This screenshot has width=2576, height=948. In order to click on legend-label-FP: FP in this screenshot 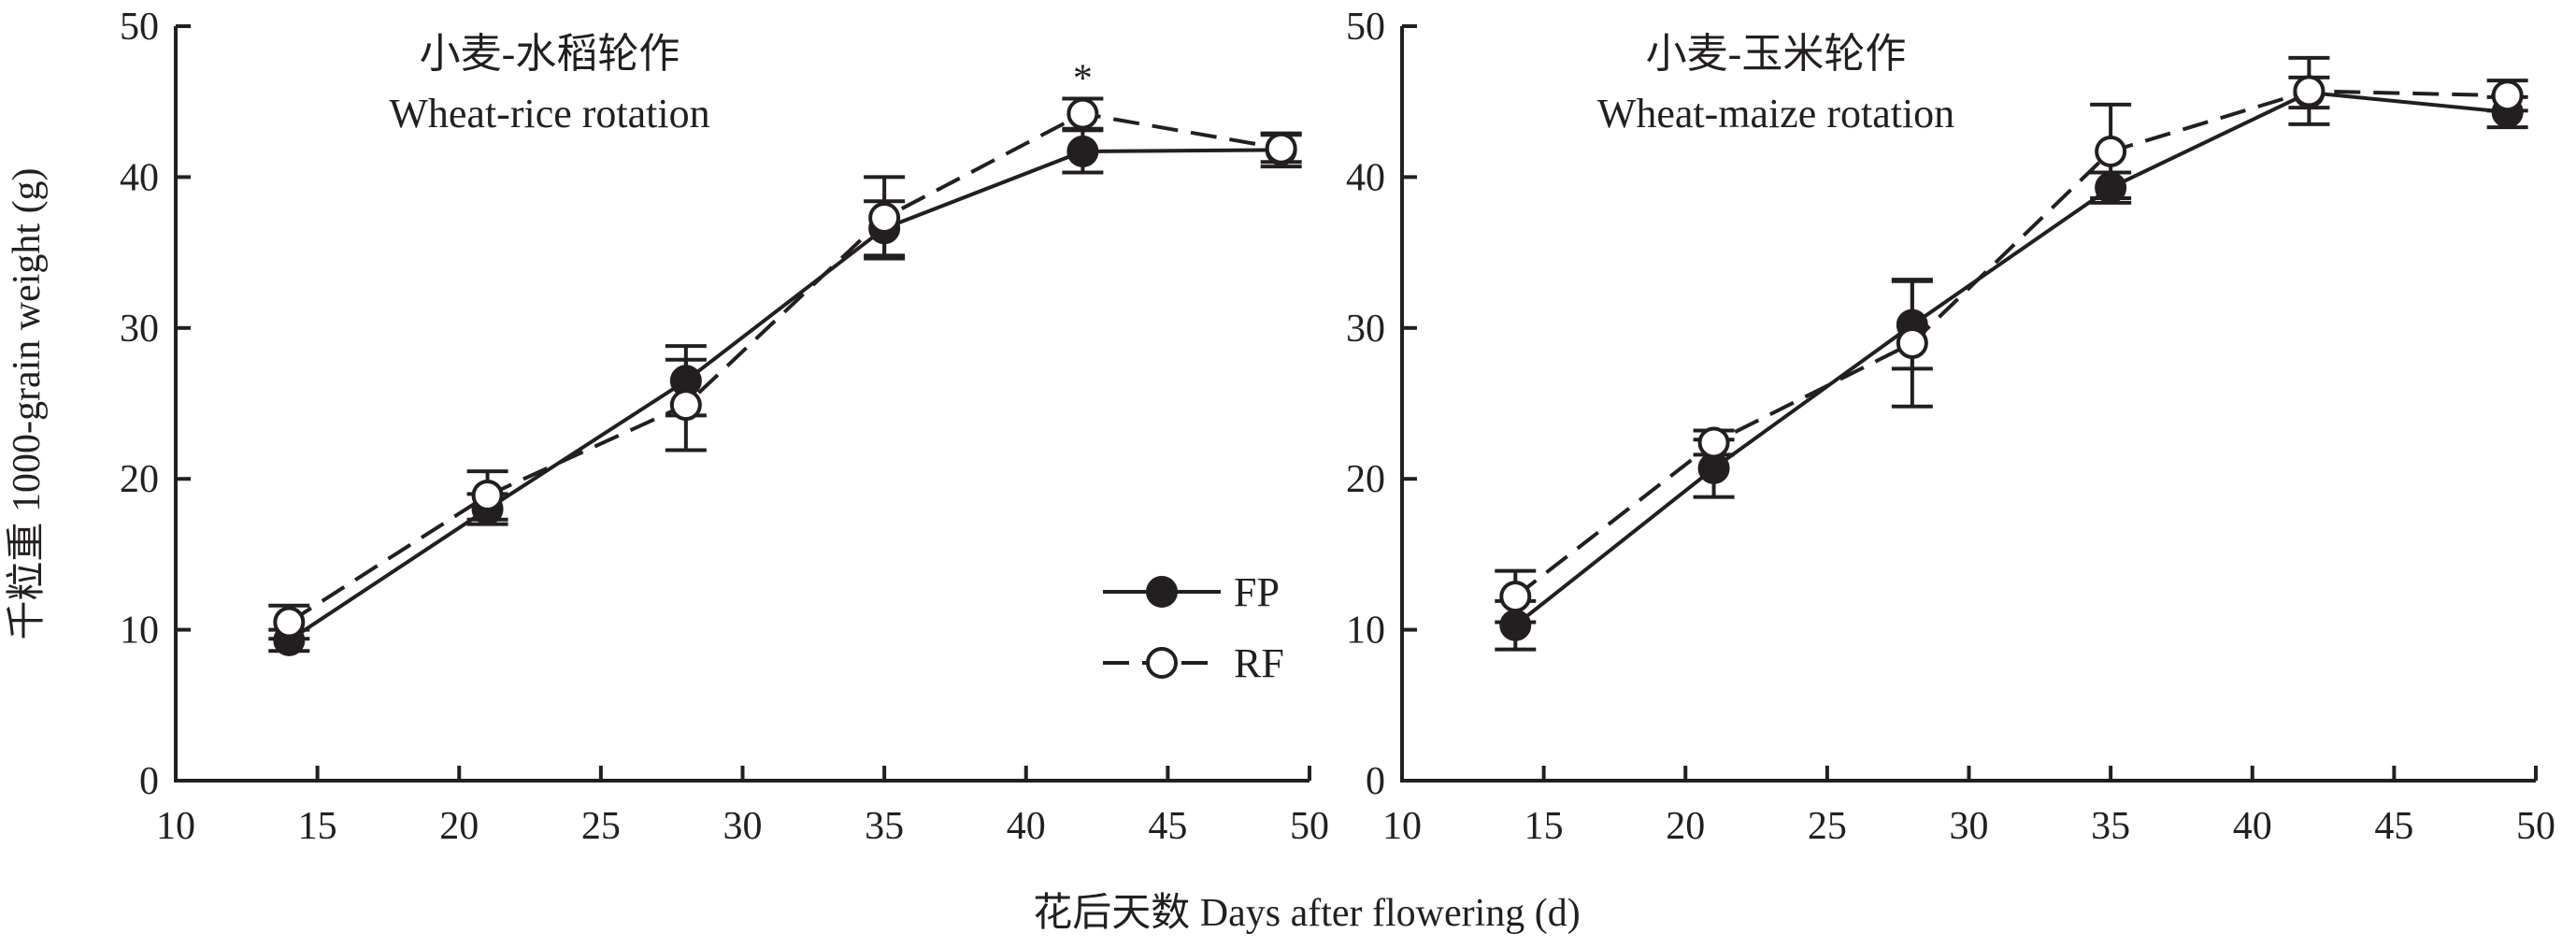, I will do `click(1257, 592)`.